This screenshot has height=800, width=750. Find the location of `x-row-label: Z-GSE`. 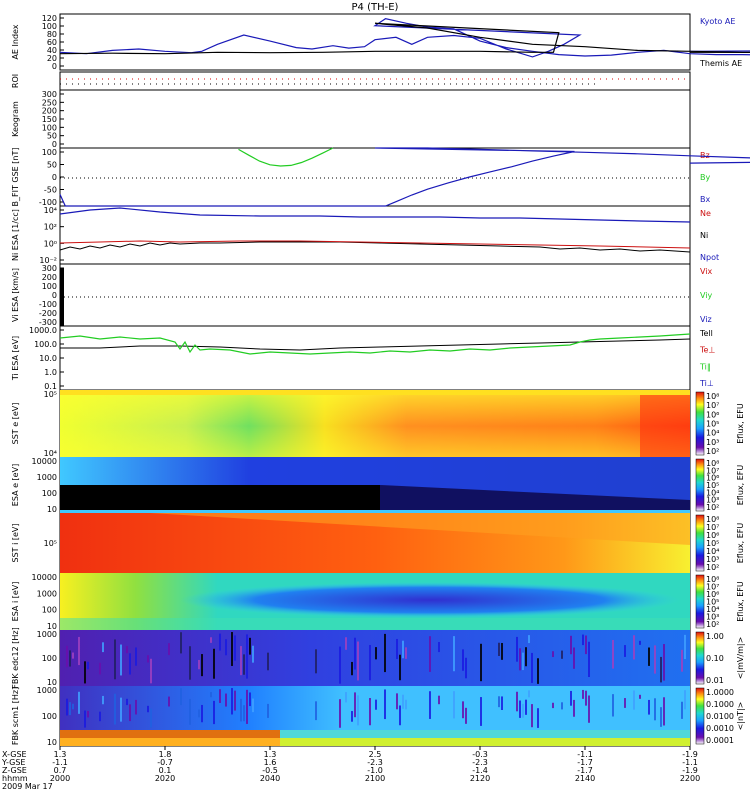

x-row-label: Z-GSE is located at coordinates (14, 770).